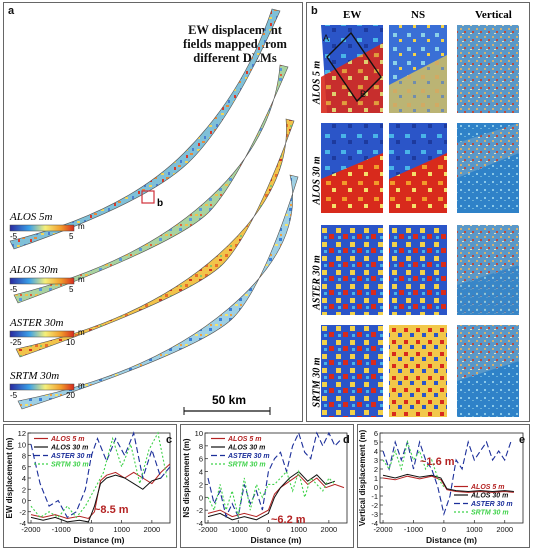  What do you see at coordinates (35, 376) in the screenshot?
I see `strip-label-srtm-30m: SRTM 30m` at bounding box center [35, 376].